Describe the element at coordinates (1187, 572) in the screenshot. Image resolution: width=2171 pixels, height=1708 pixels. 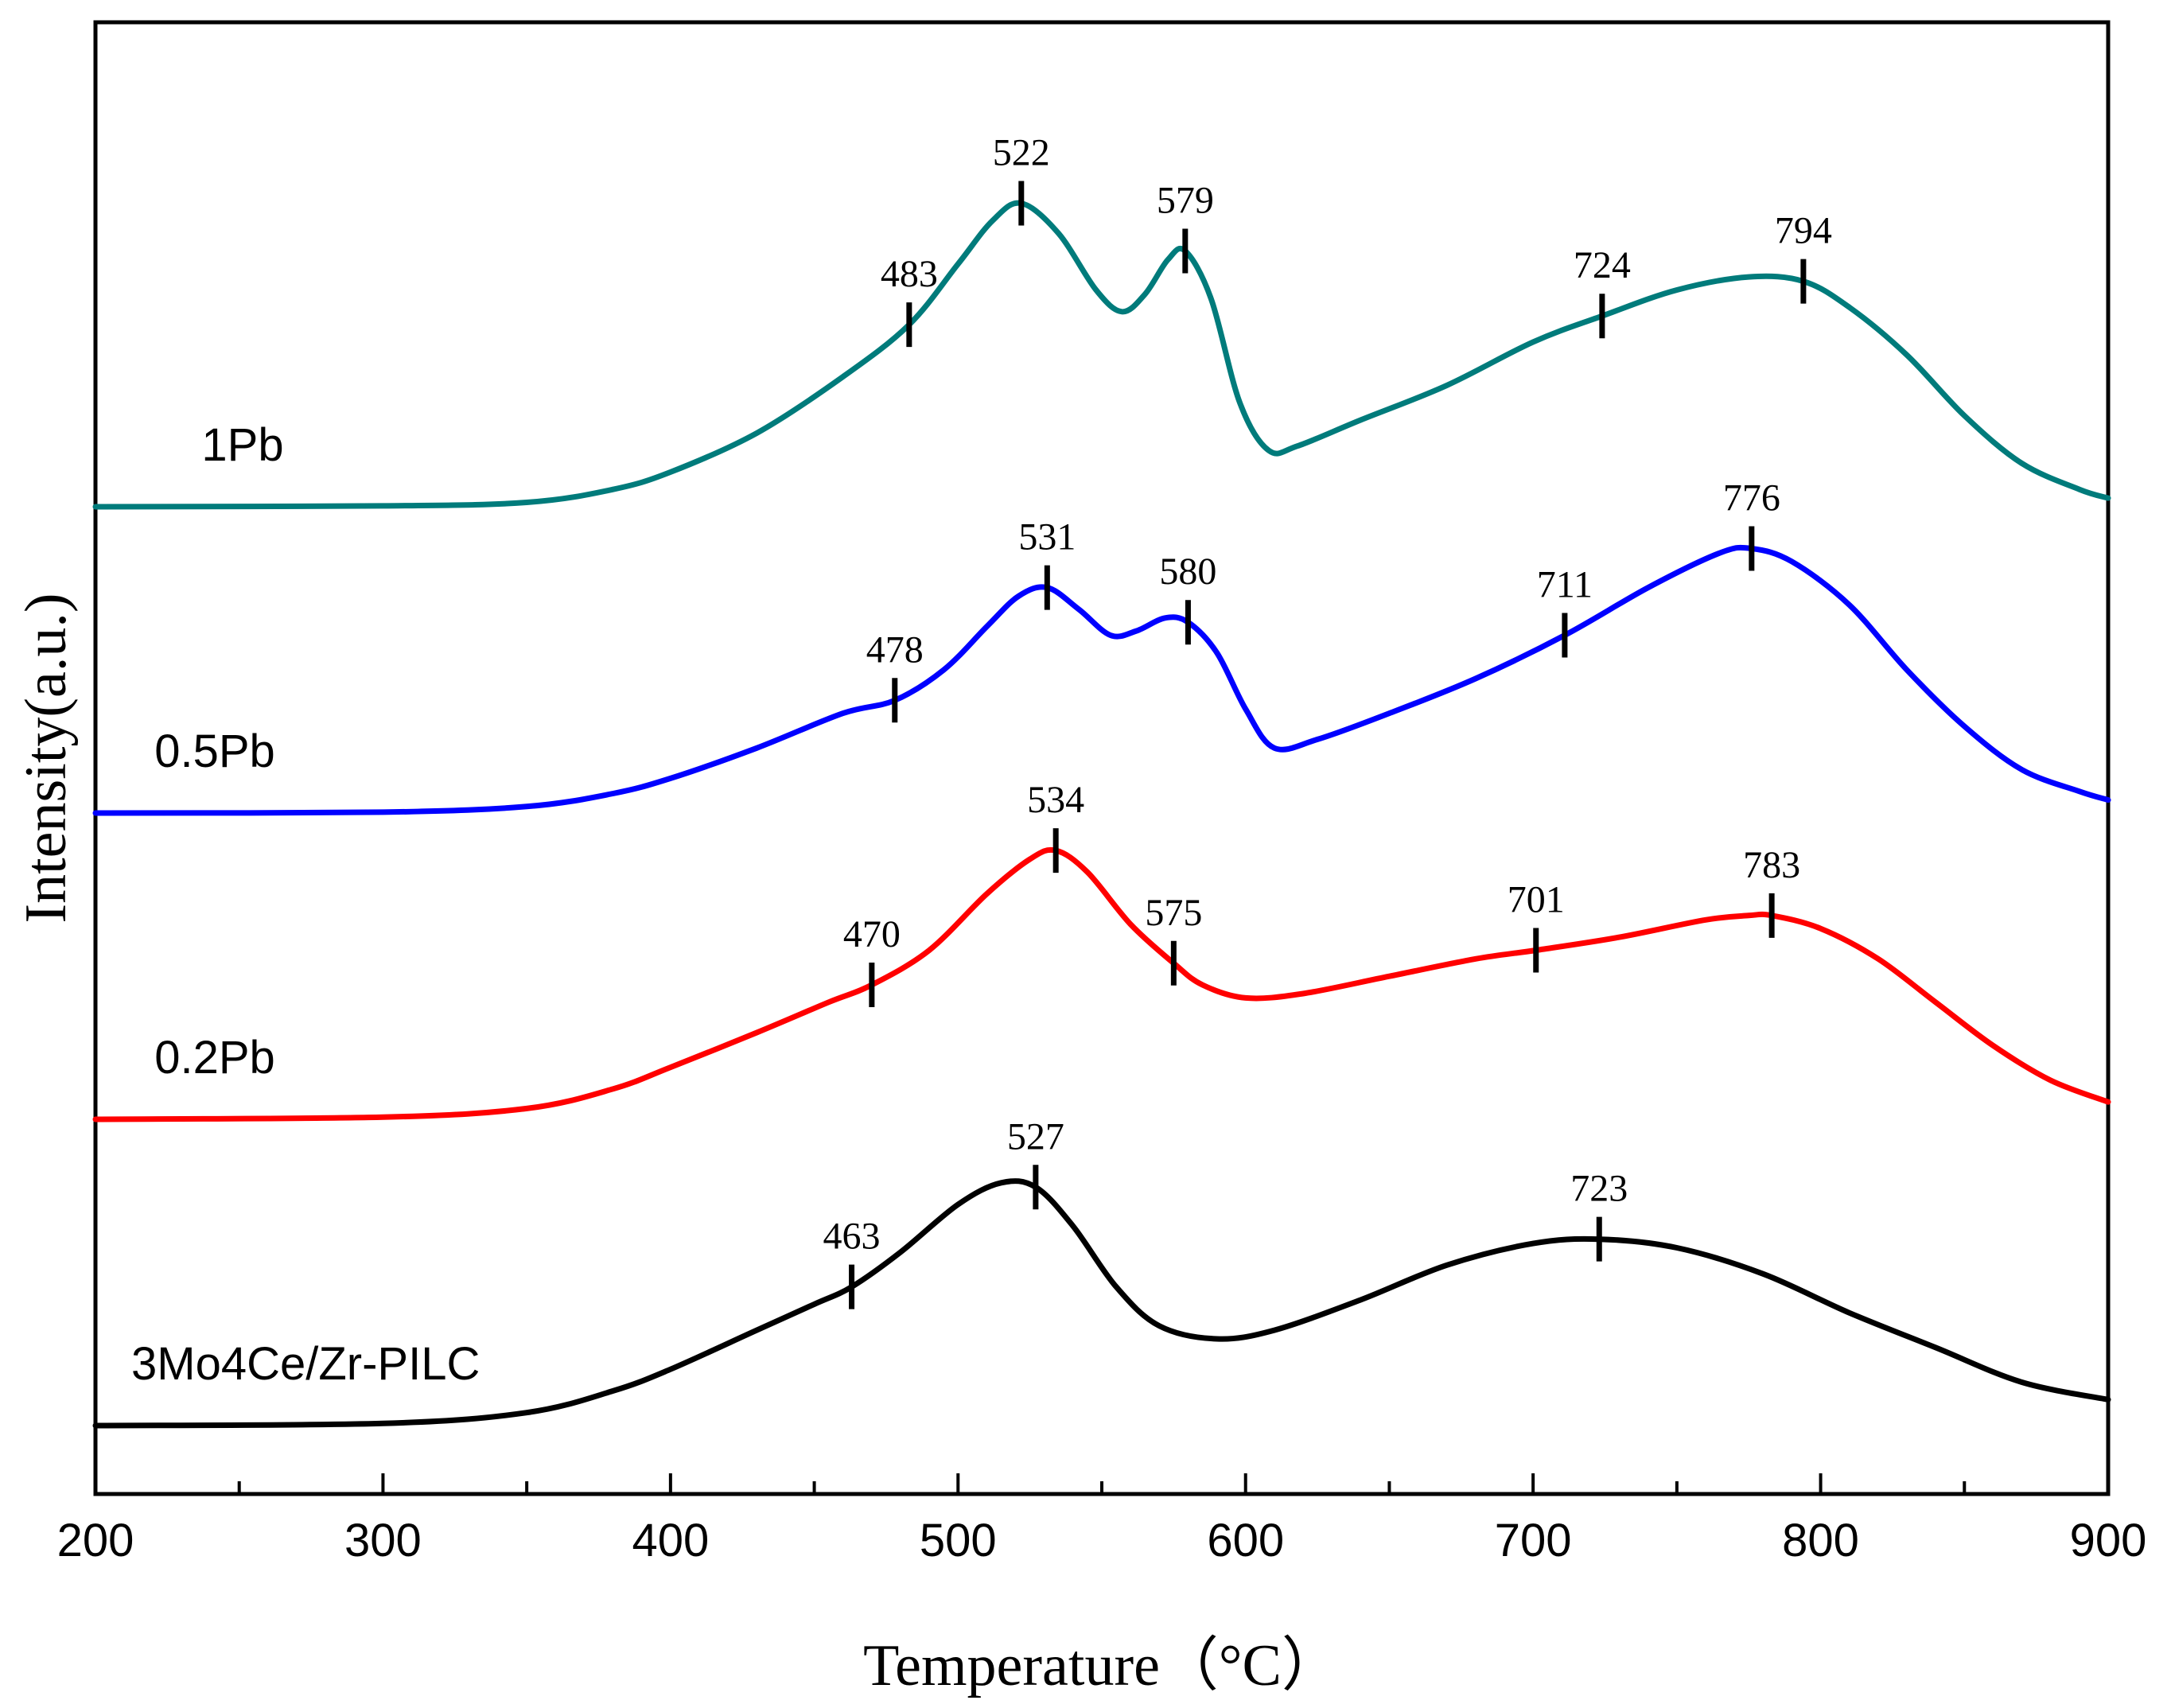
I see `peak-label: 580` at that location.